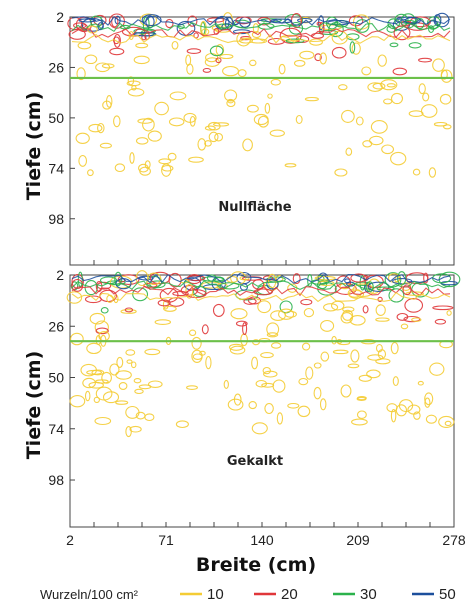 The height and width of the screenshot is (605, 469). I want to click on legend-title: Wurzeln/100 cm², so click(89, 594).